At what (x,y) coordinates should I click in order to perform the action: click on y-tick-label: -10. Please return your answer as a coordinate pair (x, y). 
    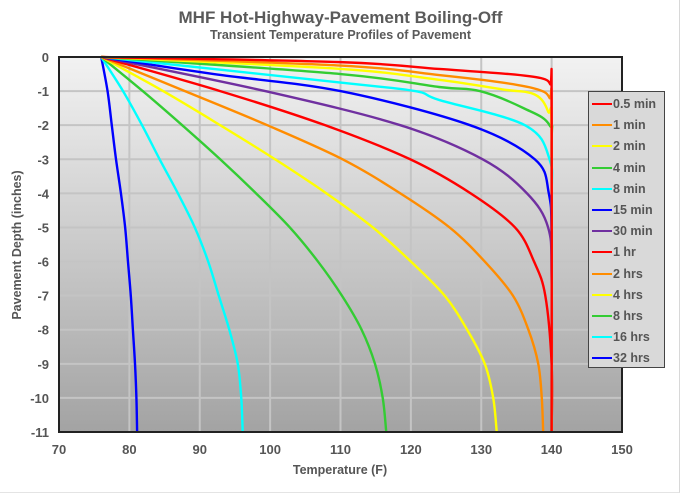
    Looking at the image, I should click on (39, 398).